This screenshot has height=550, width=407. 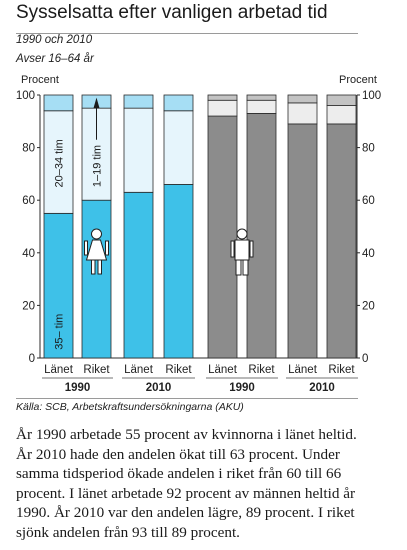 I want to click on y-tick-label-right: 100, so click(x=371, y=96).